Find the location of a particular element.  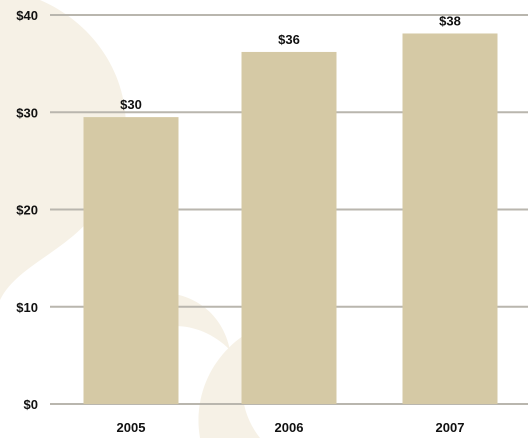

x-tick-label: 2006 is located at coordinates (289, 427).